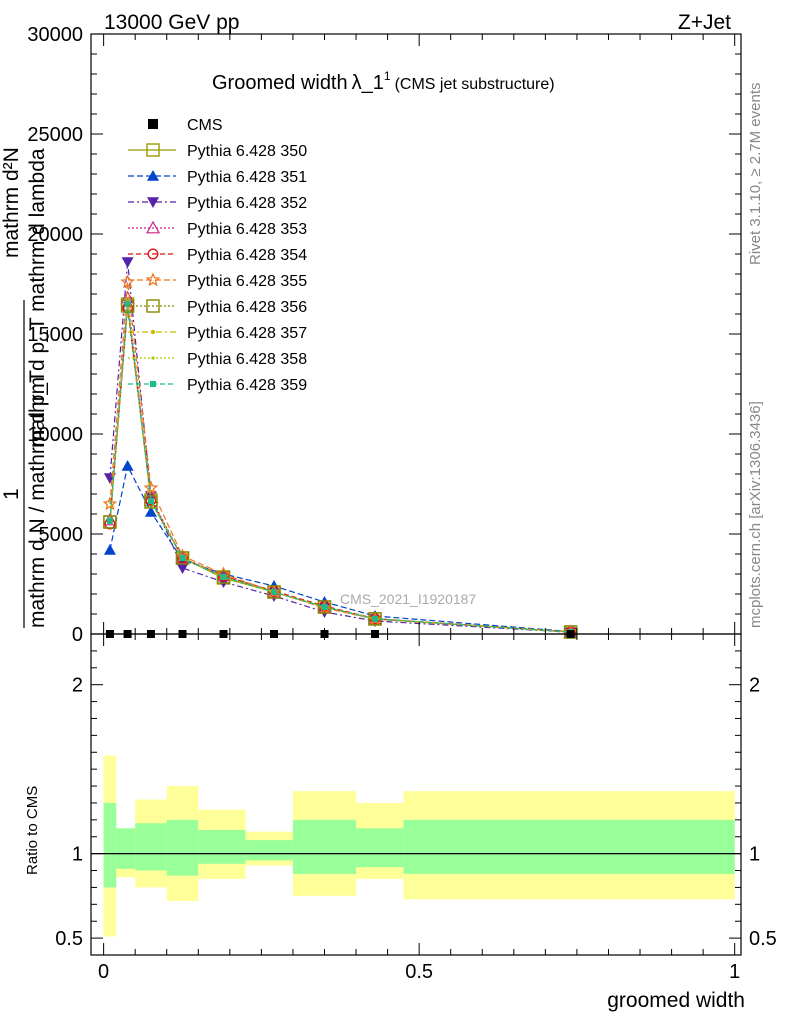  What do you see at coordinates (247, 255) in the screenshot?
I see `legend-label: Pythia 6.428 354` at bounding box center [247, 255].